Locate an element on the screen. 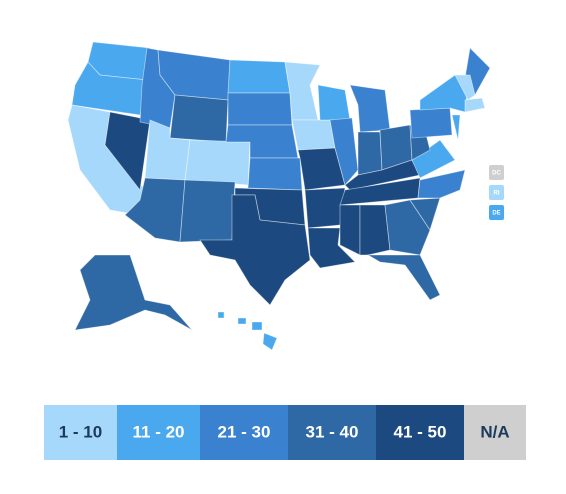  legend-label: N/A is located at coordinates (494, 431).